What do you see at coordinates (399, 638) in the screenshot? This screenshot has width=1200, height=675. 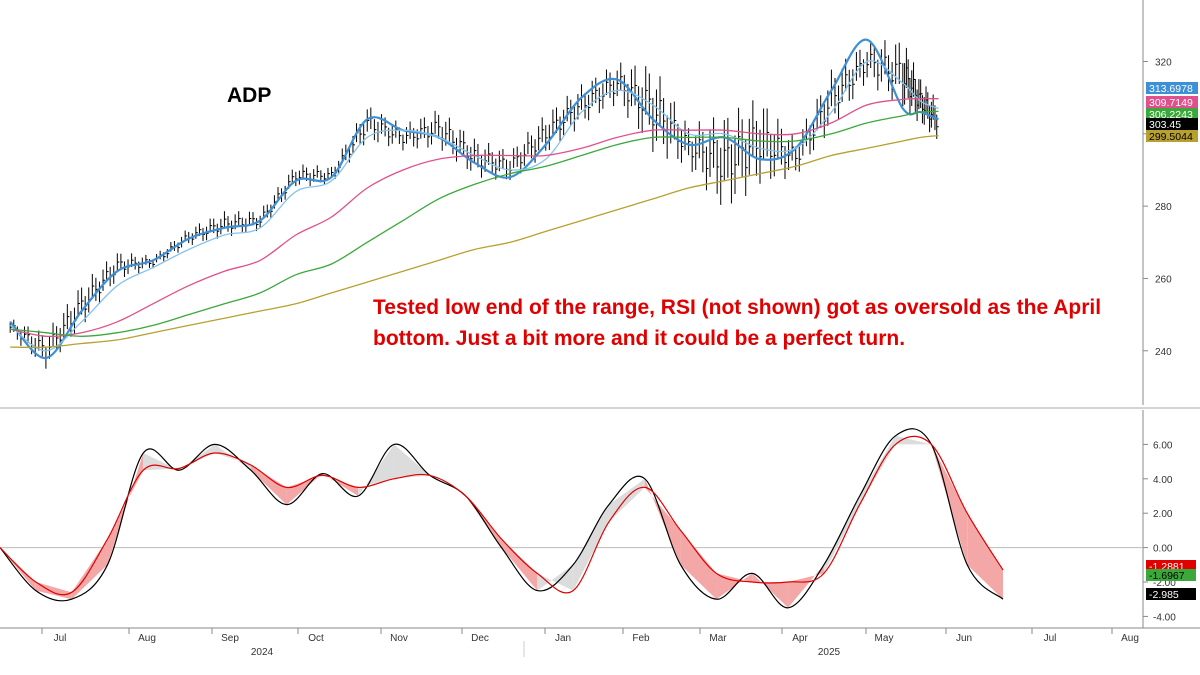 I see `x-axis-month-label: Nov` at bounding box center [399, 638].